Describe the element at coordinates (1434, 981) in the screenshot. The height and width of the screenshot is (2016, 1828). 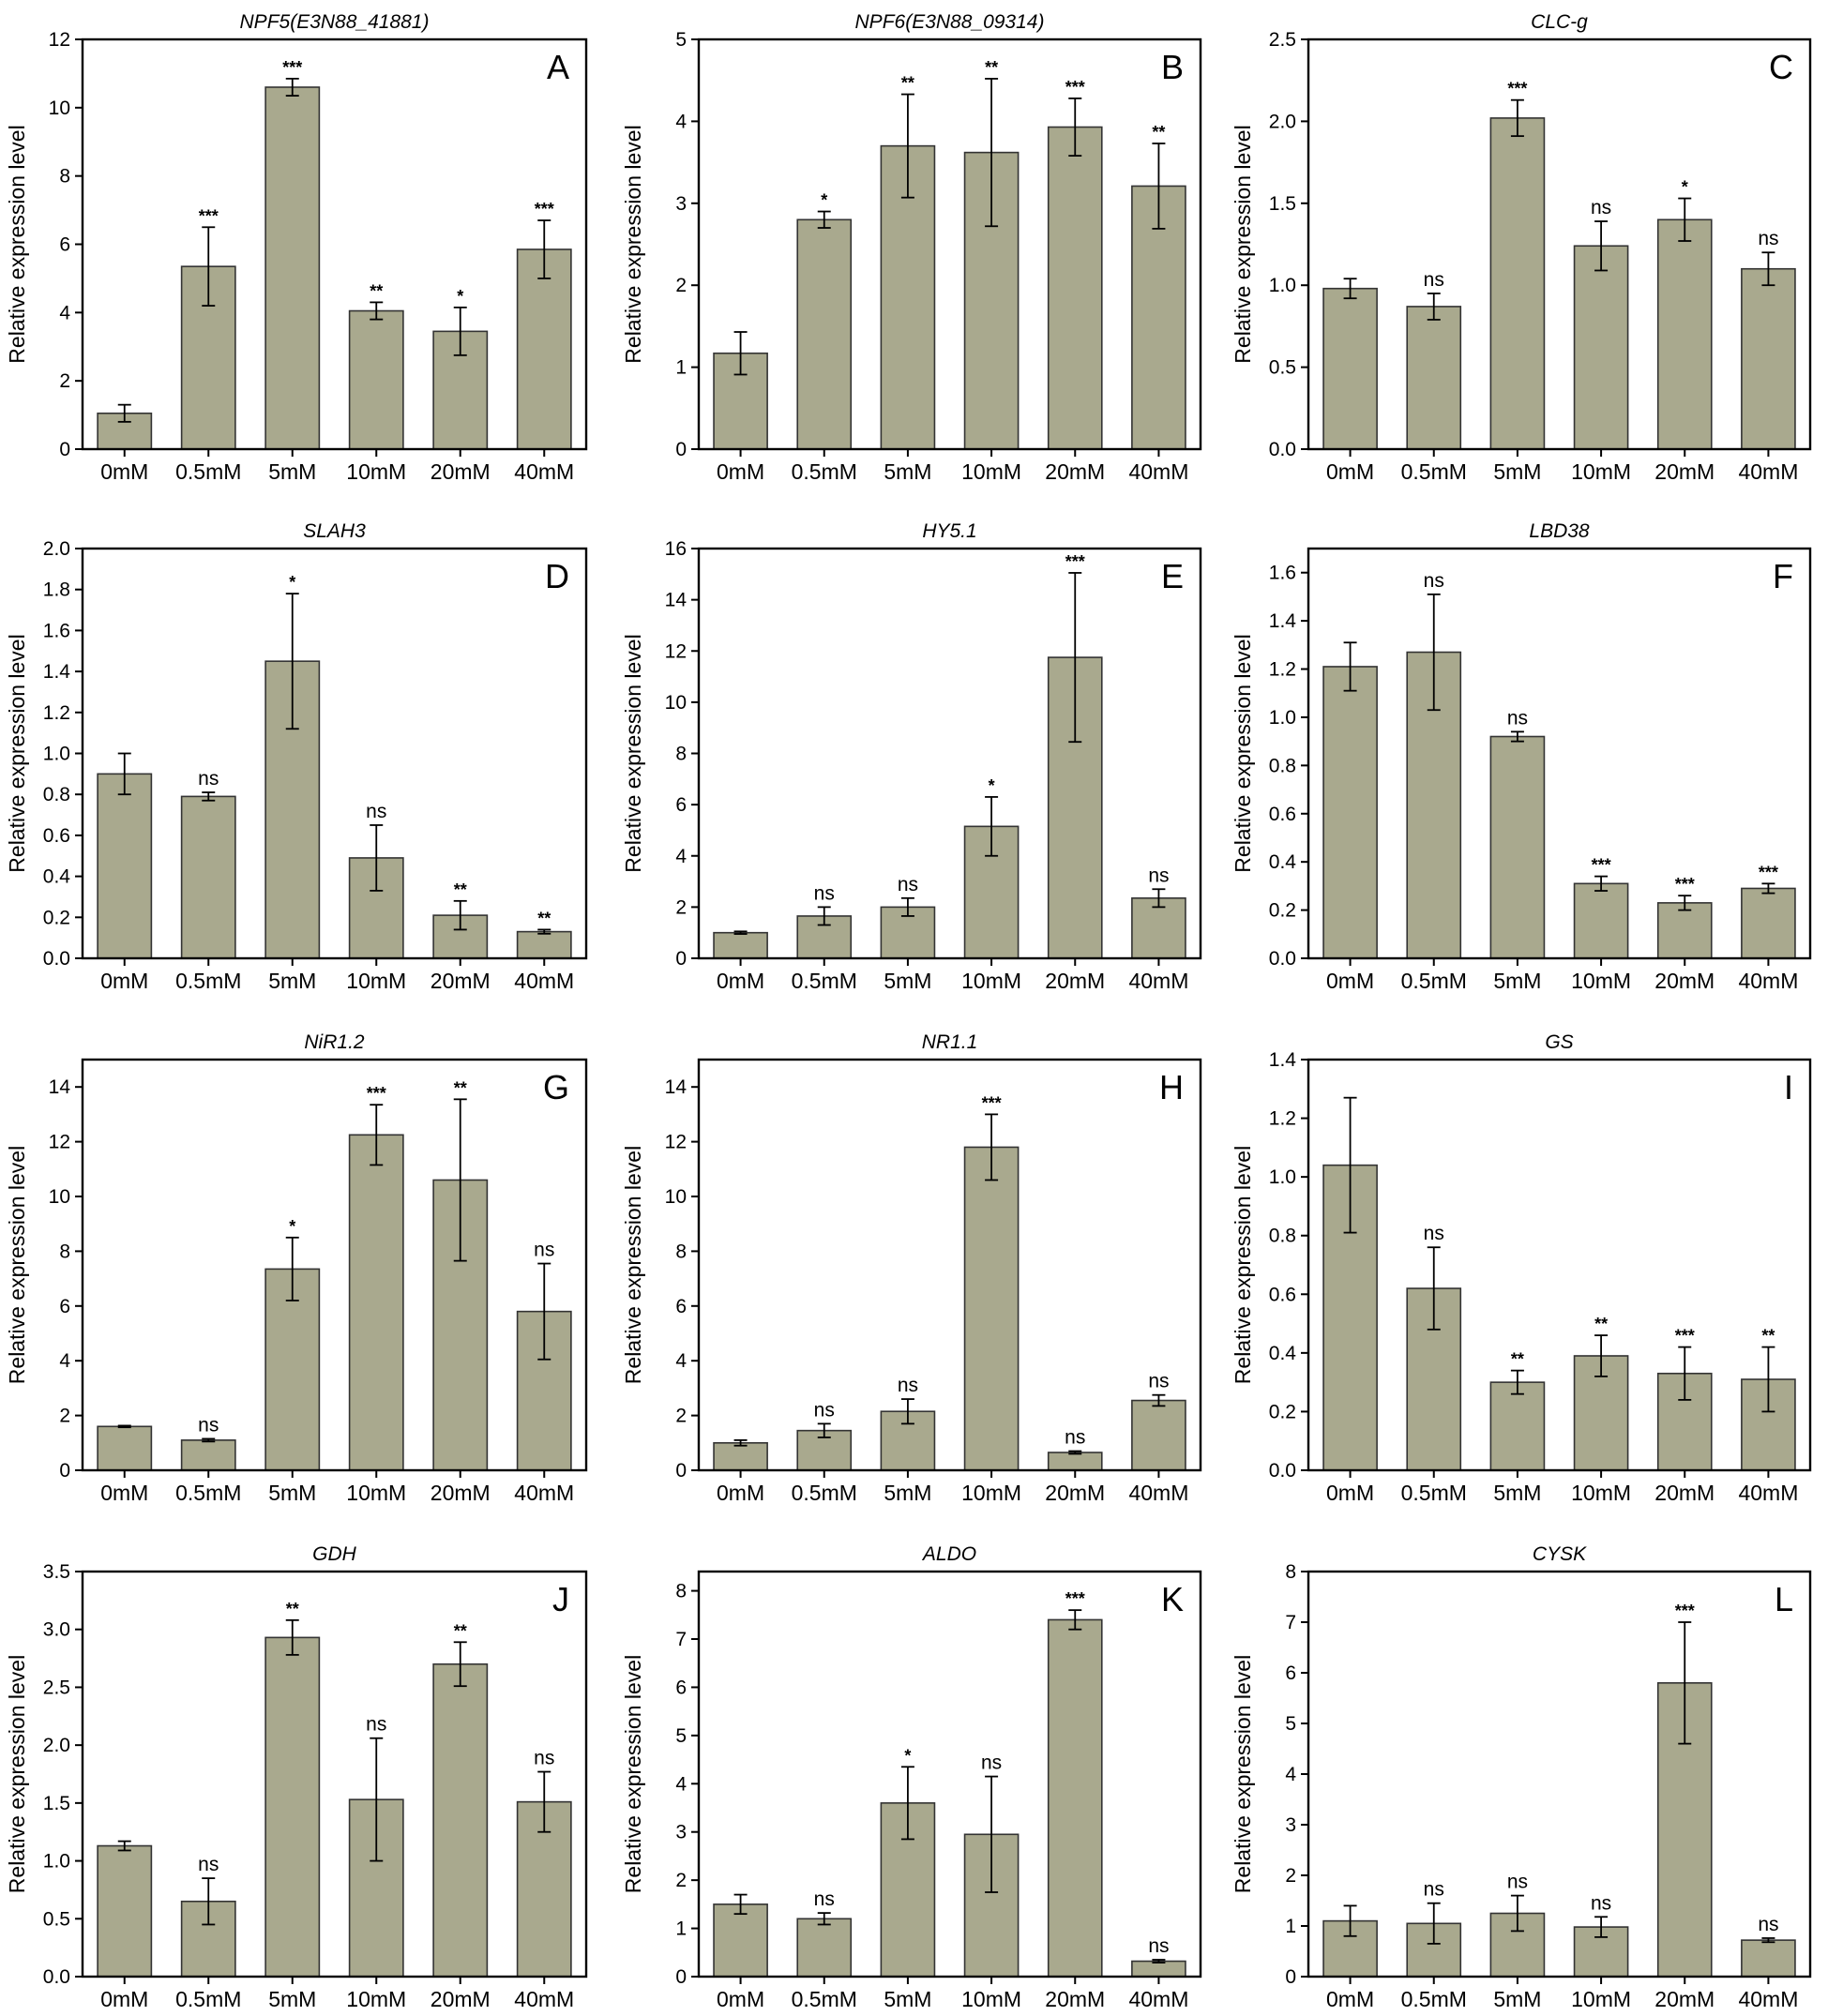
I see `chart-f-x-tick-label-1: 0.5mM` at that location.